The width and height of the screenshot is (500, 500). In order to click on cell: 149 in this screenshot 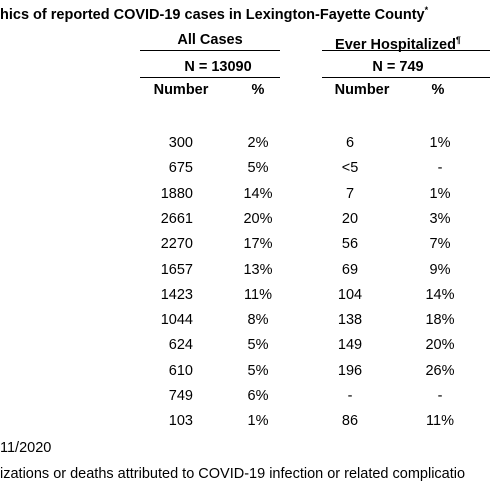, I will do `click(350, 345)`.